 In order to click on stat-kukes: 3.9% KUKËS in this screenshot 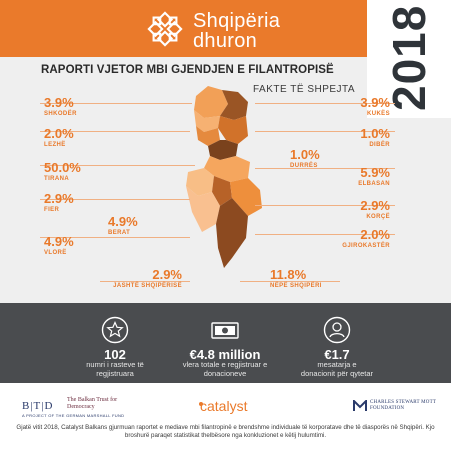, I will do `click(360, 107)`.